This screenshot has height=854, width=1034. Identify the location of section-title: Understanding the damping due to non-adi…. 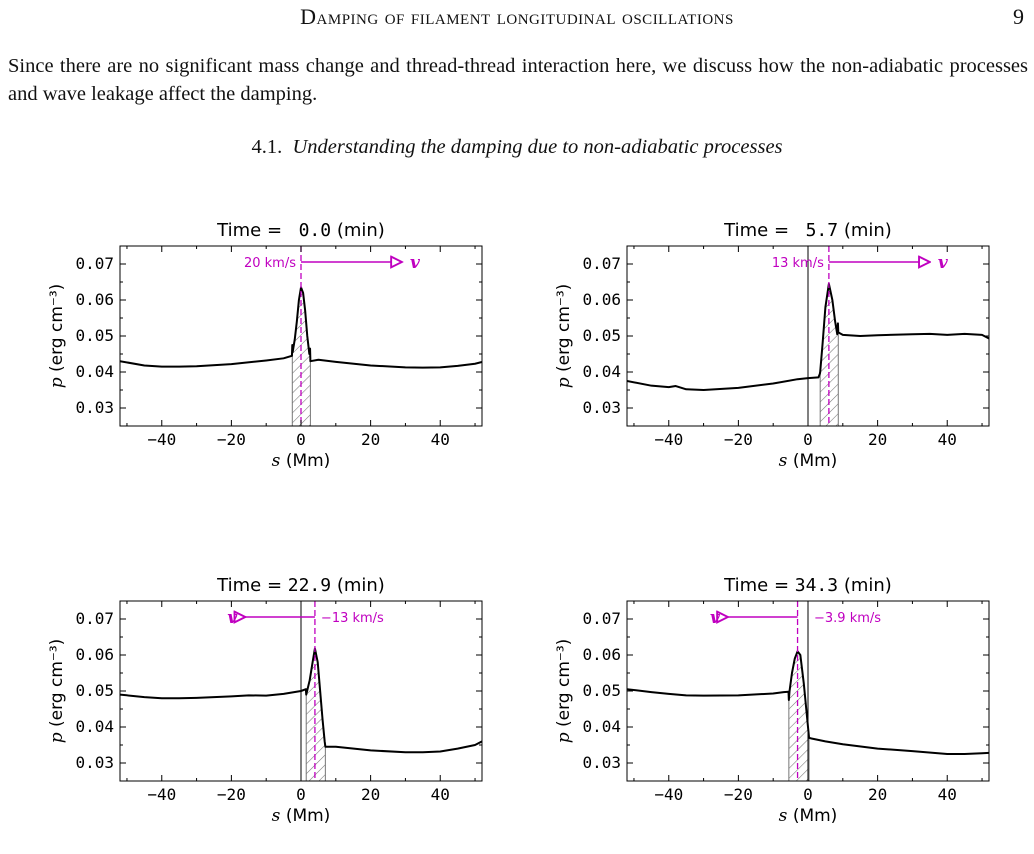
(537, 147).